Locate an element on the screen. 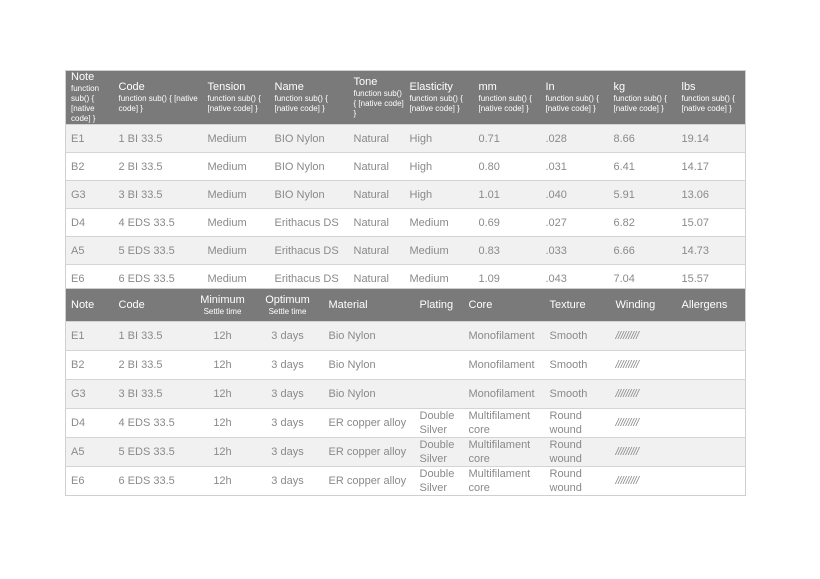 Image resolution: width=820 pixels, height=579 pixels. cell-name: Erithacus DS is located at coordinates (309, 278).